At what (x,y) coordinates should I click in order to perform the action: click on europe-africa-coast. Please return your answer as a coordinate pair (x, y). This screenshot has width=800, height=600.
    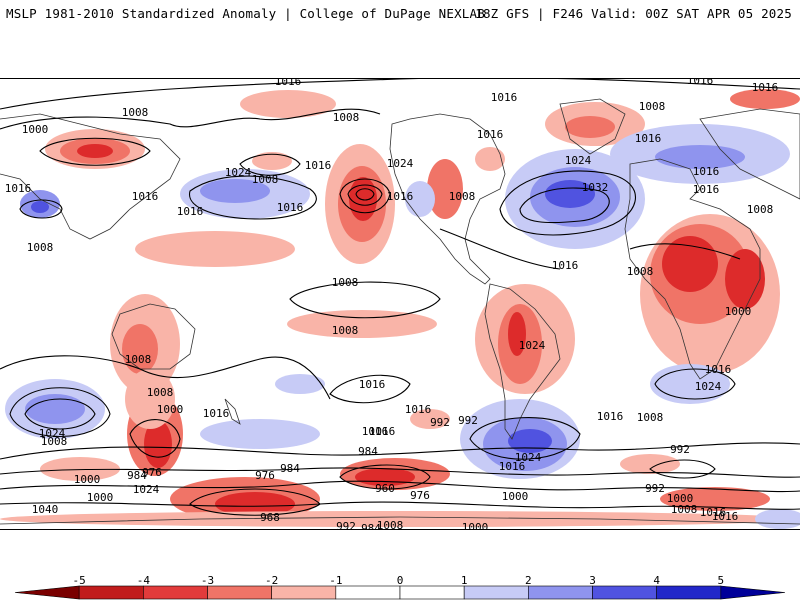
    Looking at the image, I should click on (692, 269).